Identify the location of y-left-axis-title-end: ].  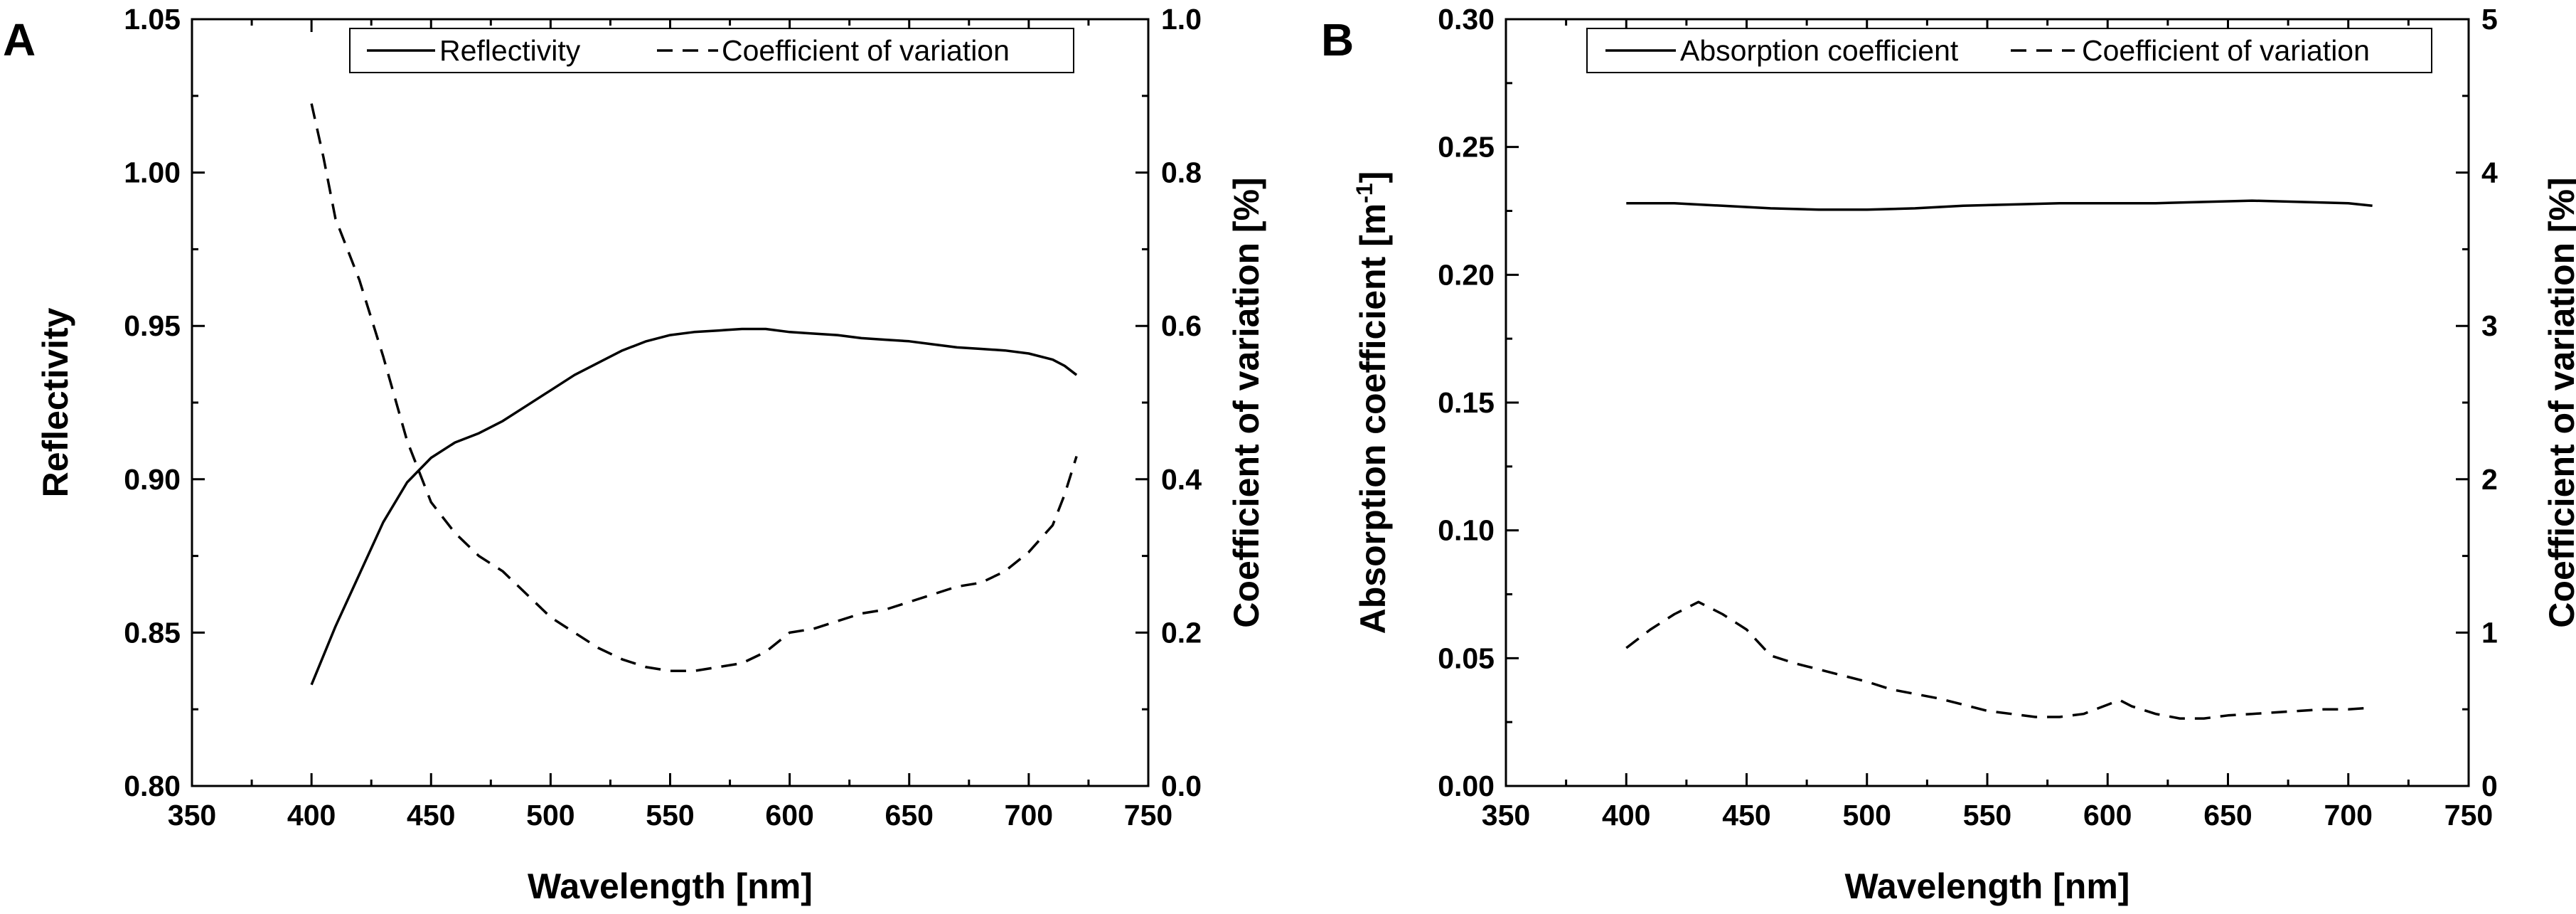
(1373, 177).